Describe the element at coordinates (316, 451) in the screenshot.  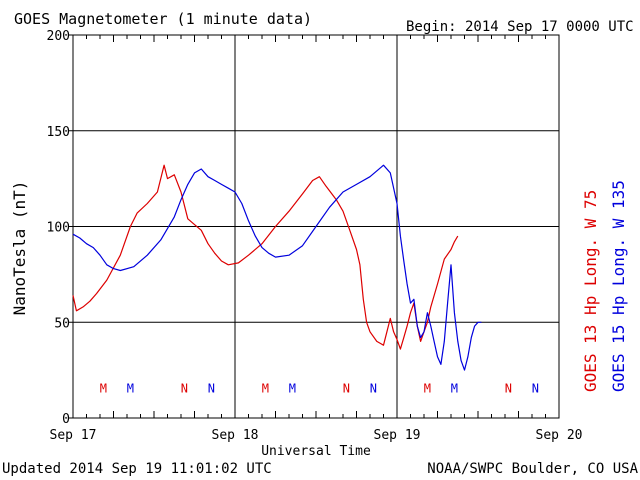
I see `x-axis-label: Universal Time` at that location.